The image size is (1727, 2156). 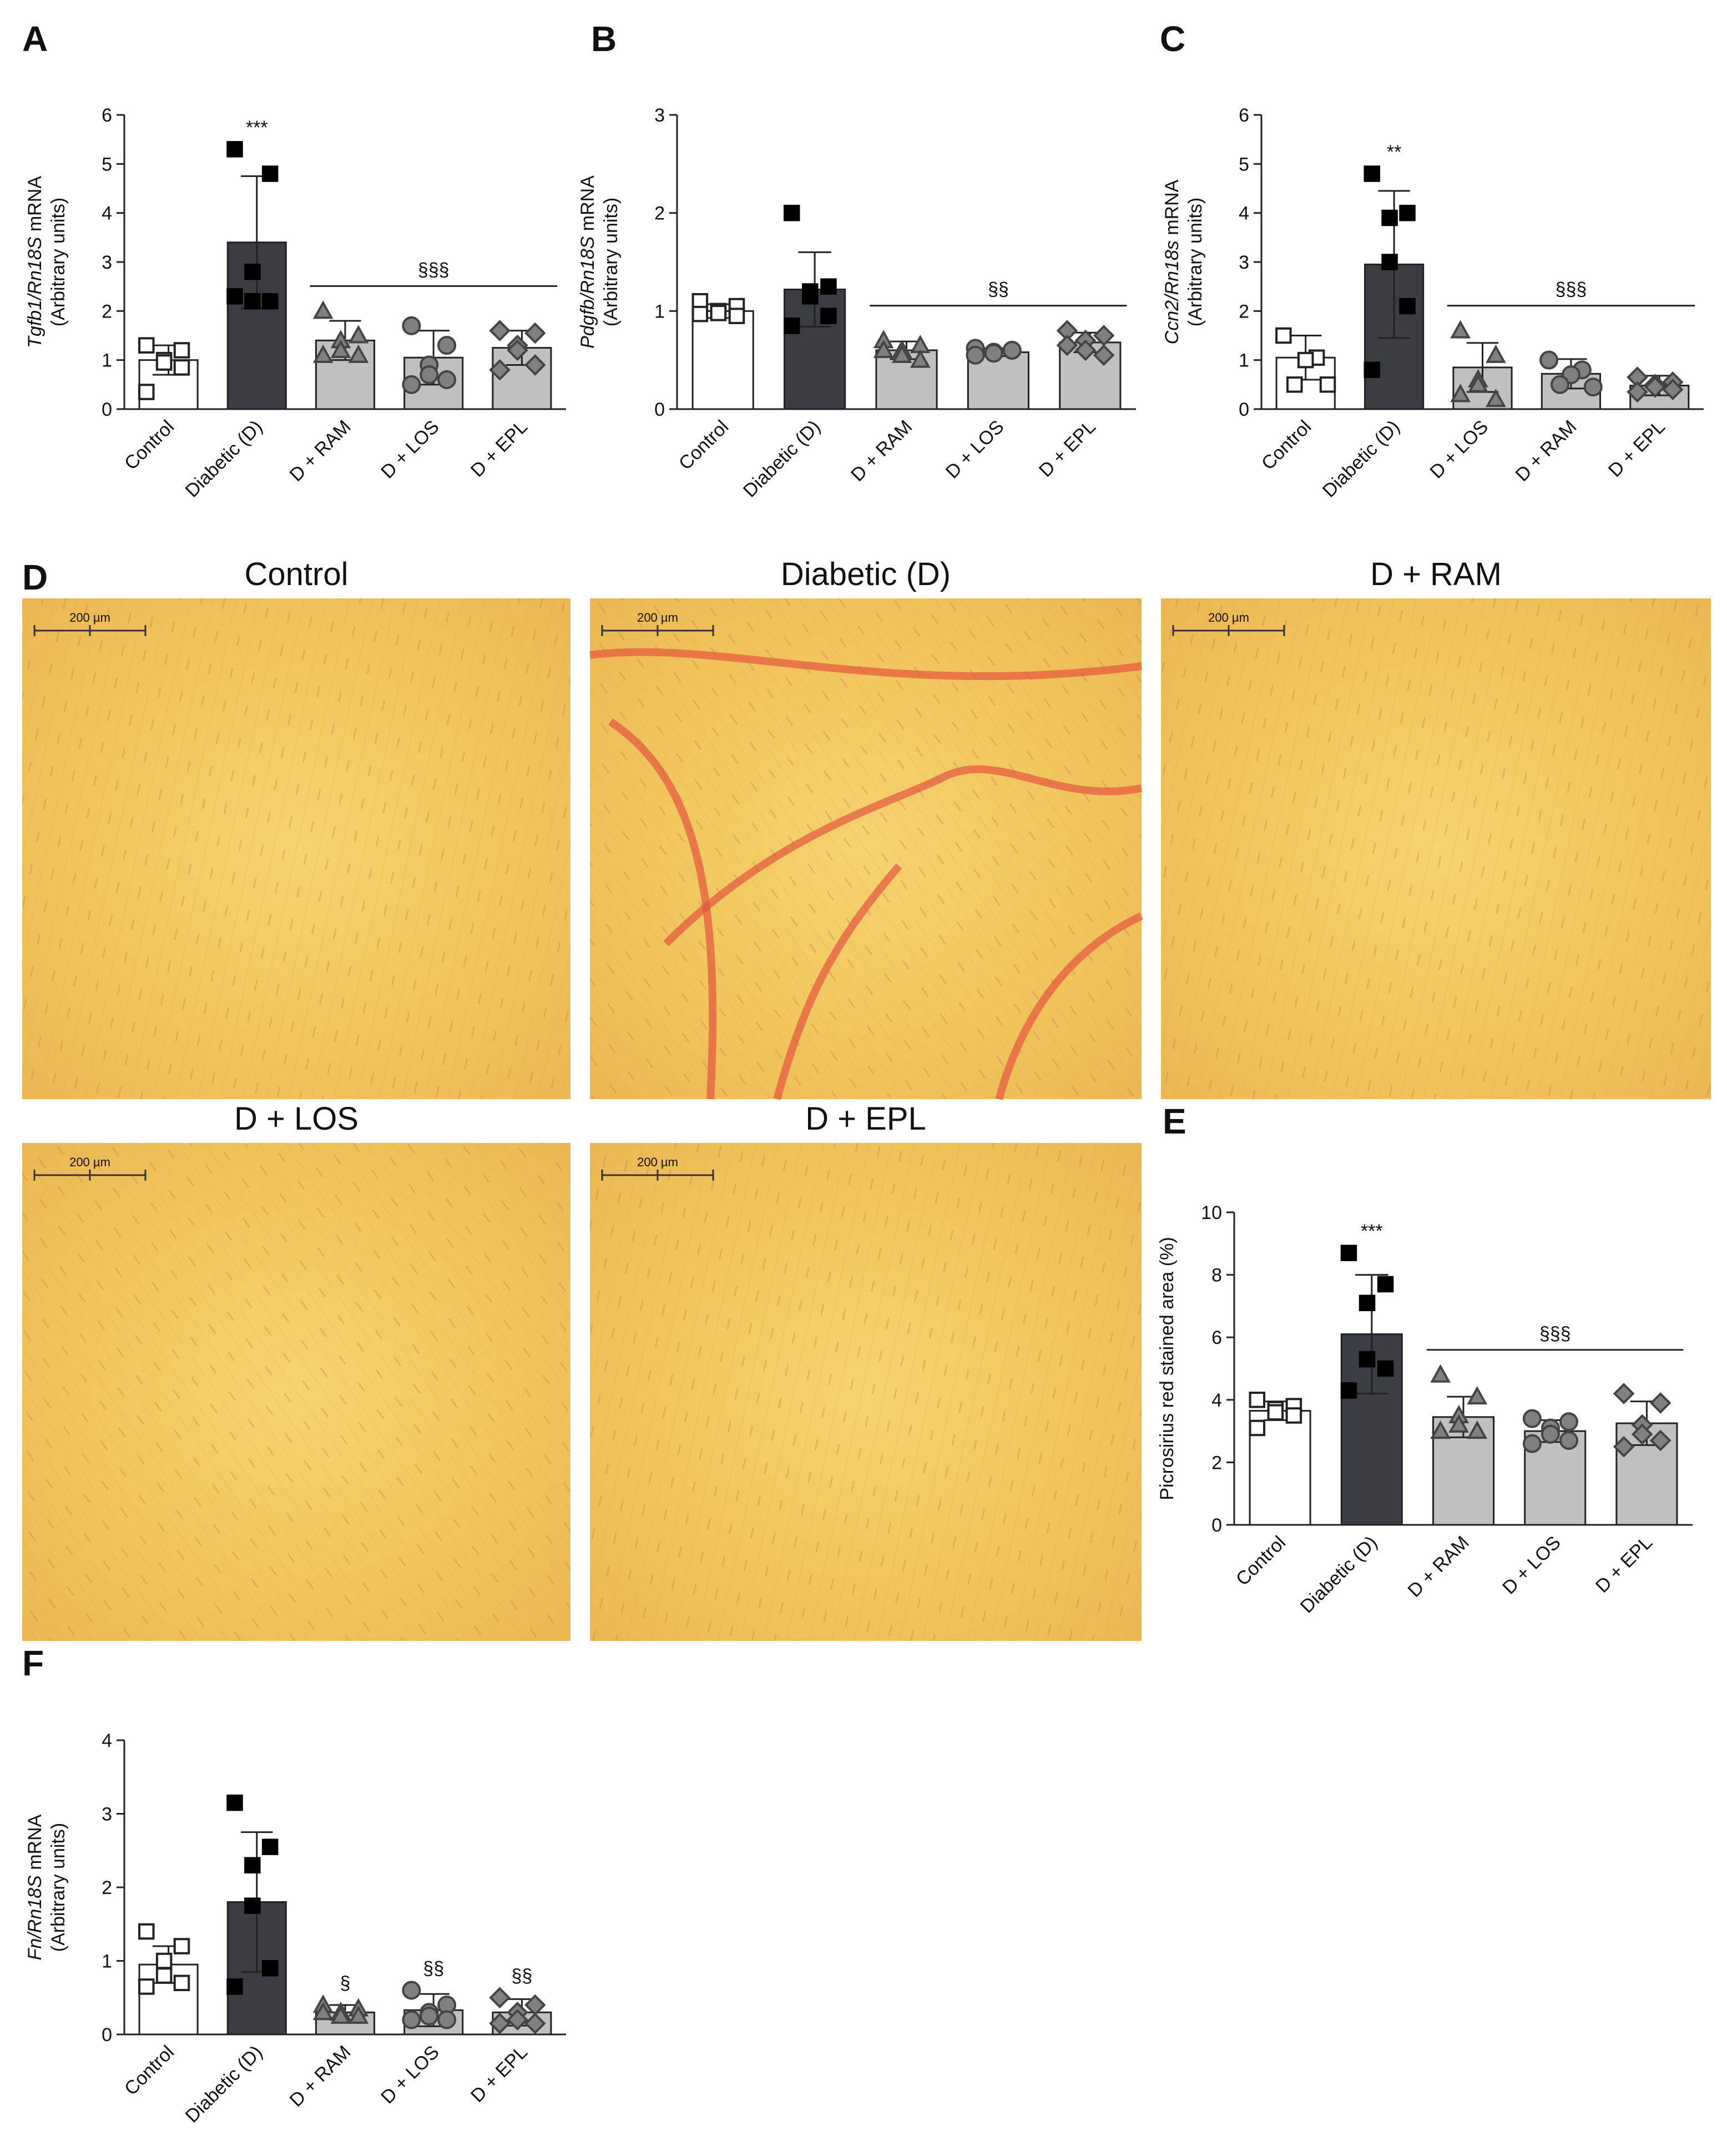 I want to click on y-axis-label: Fn/Rn18S mRNA, so click(x=35, y=1887).